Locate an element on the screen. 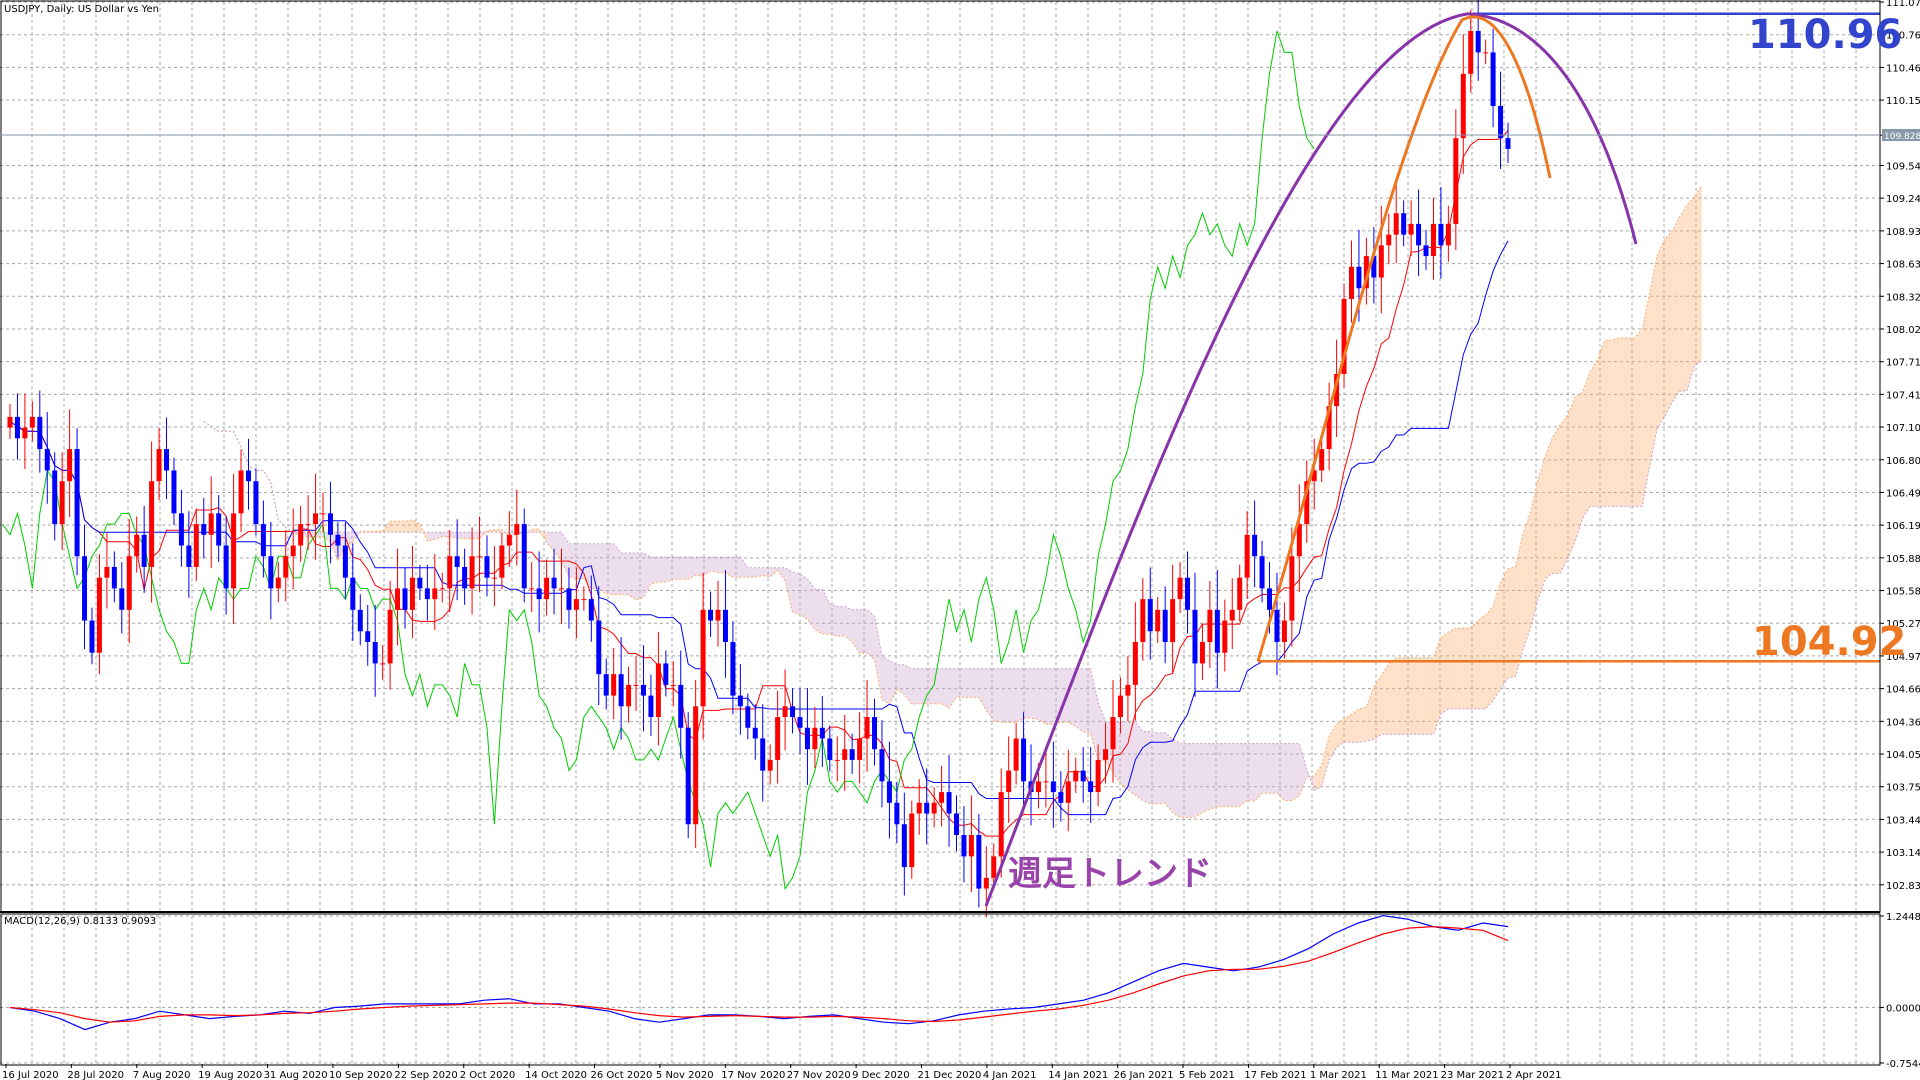  x-tick-label: 7 Aug 2020 is located at coordinates (162, 1075).